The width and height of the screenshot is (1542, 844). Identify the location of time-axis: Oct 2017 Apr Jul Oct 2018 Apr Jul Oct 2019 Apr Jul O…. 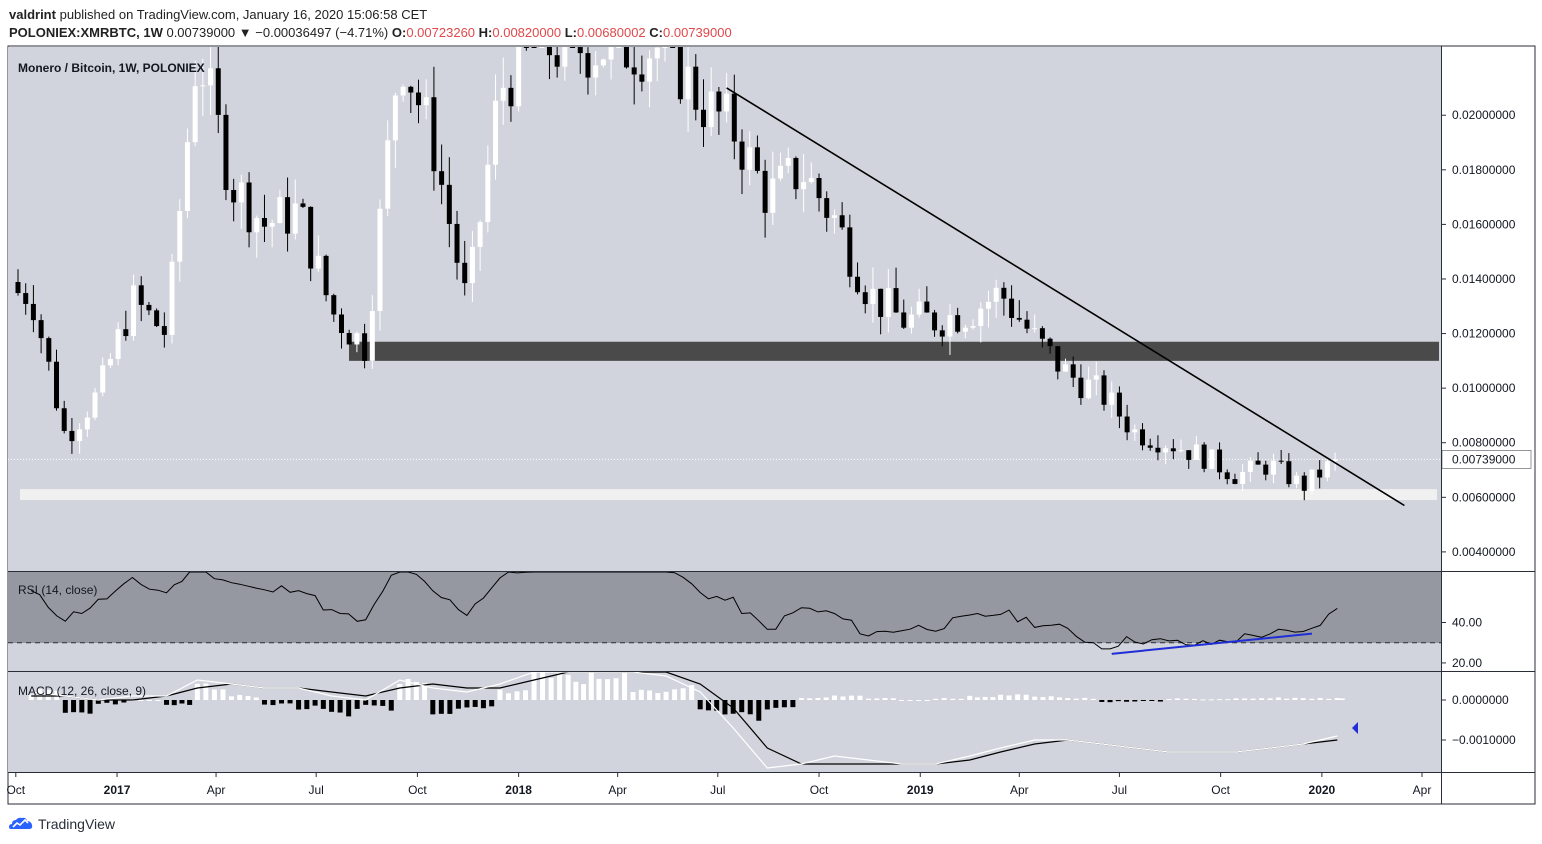
(718, 784).